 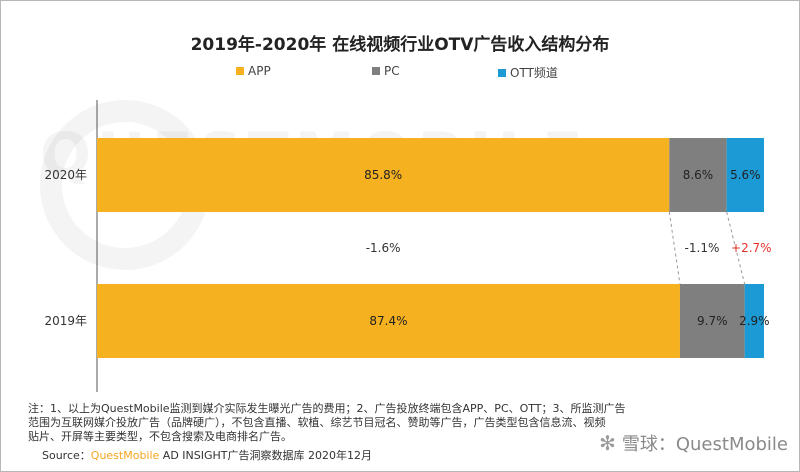 I want to click on legend-label-app: APP, so click(x=259, y=71).